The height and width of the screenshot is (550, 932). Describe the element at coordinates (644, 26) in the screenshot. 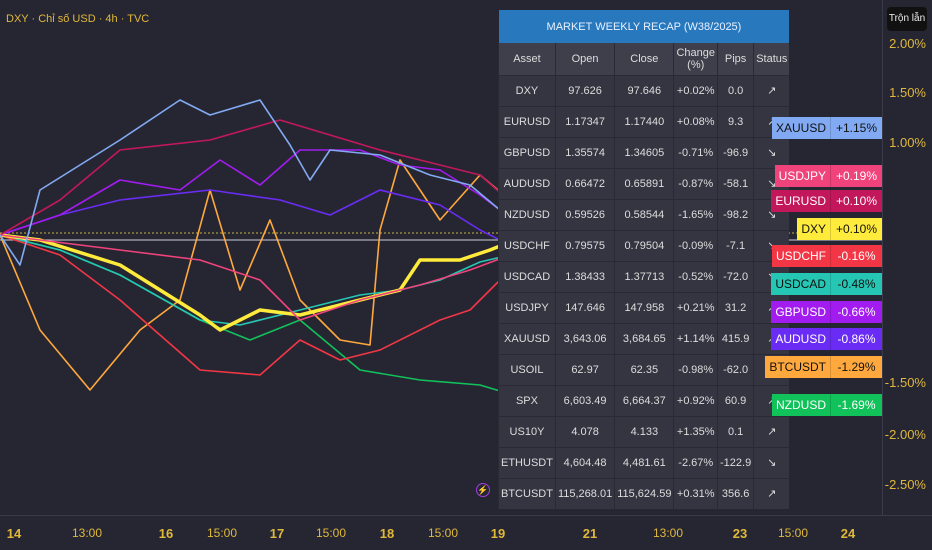

I see `table-title: MARKET WEEKLY RECAP (W38/2025)` at that location.